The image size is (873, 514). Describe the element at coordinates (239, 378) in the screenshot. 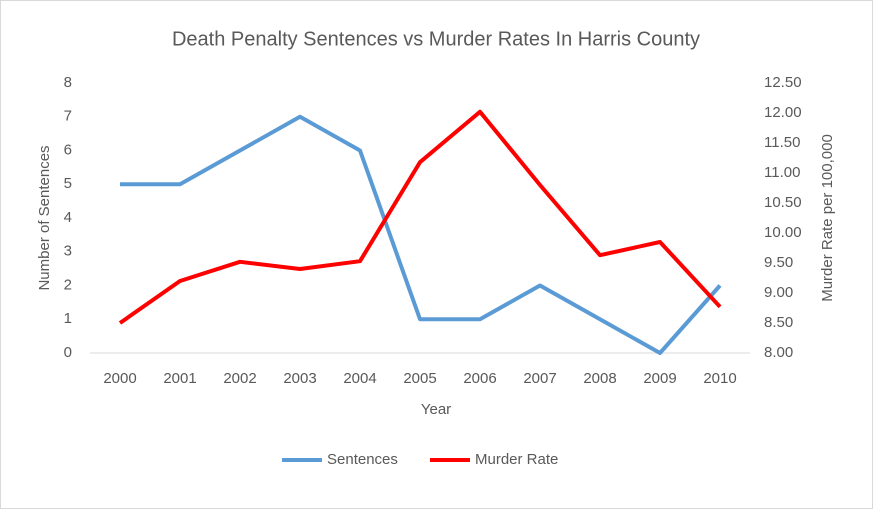

I see `x-tick-label: 2002` at that location.